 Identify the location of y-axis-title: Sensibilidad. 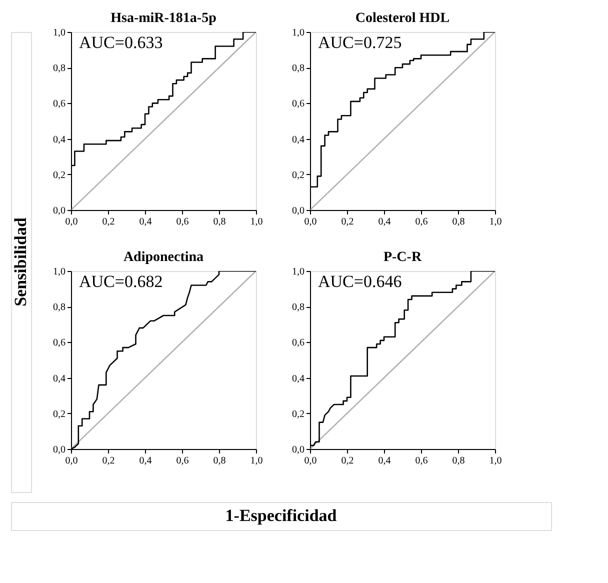
(20, 261).